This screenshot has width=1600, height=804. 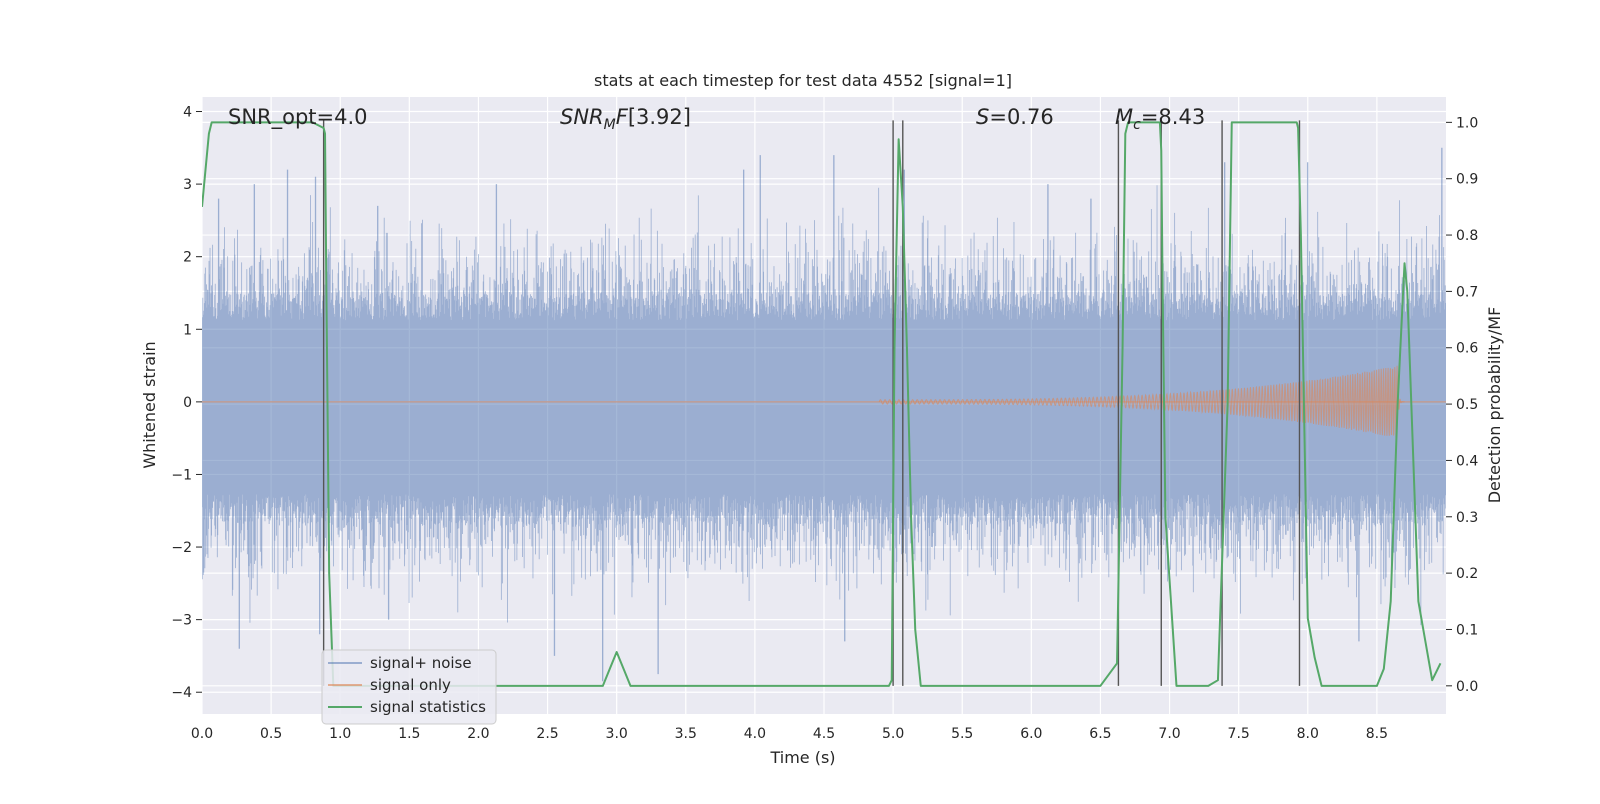 What do you see at coordinates (428, 707) in the screenshot?
I see `legend-label-signal-statistics: signal statistics` at bounding box center [428, 707].